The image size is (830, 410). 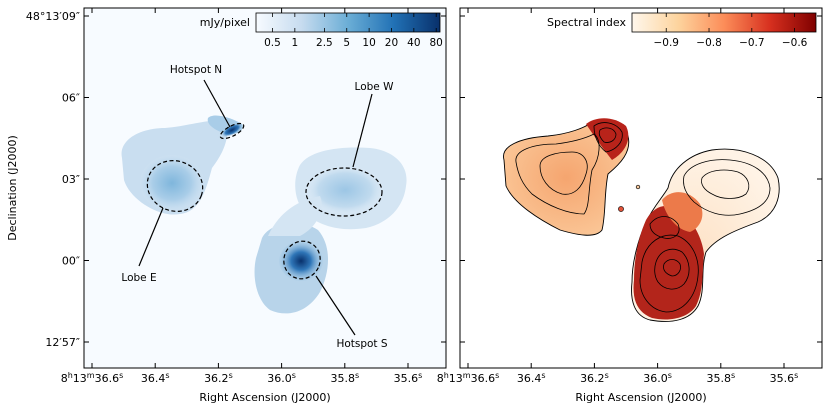 What do you see at coordinates (436, 43) in the screenshot?
I see `colorbar-tick-label: 80` at bounding box center [436, 43].